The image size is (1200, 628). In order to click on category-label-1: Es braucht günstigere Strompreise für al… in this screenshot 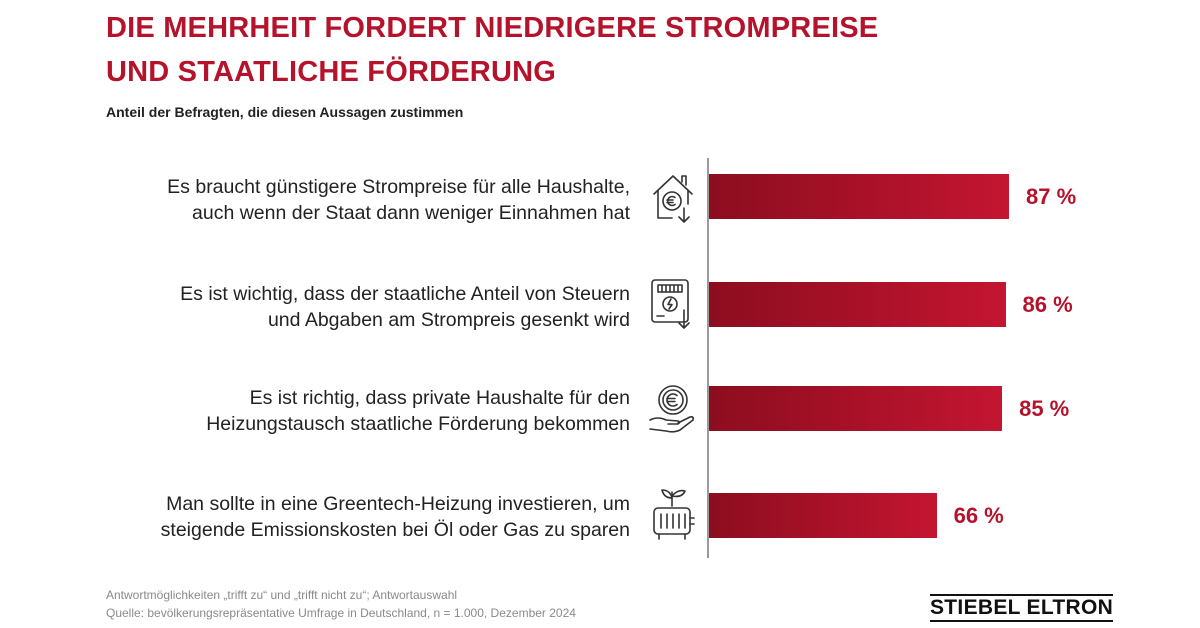, I will do `click(350, 200)`.